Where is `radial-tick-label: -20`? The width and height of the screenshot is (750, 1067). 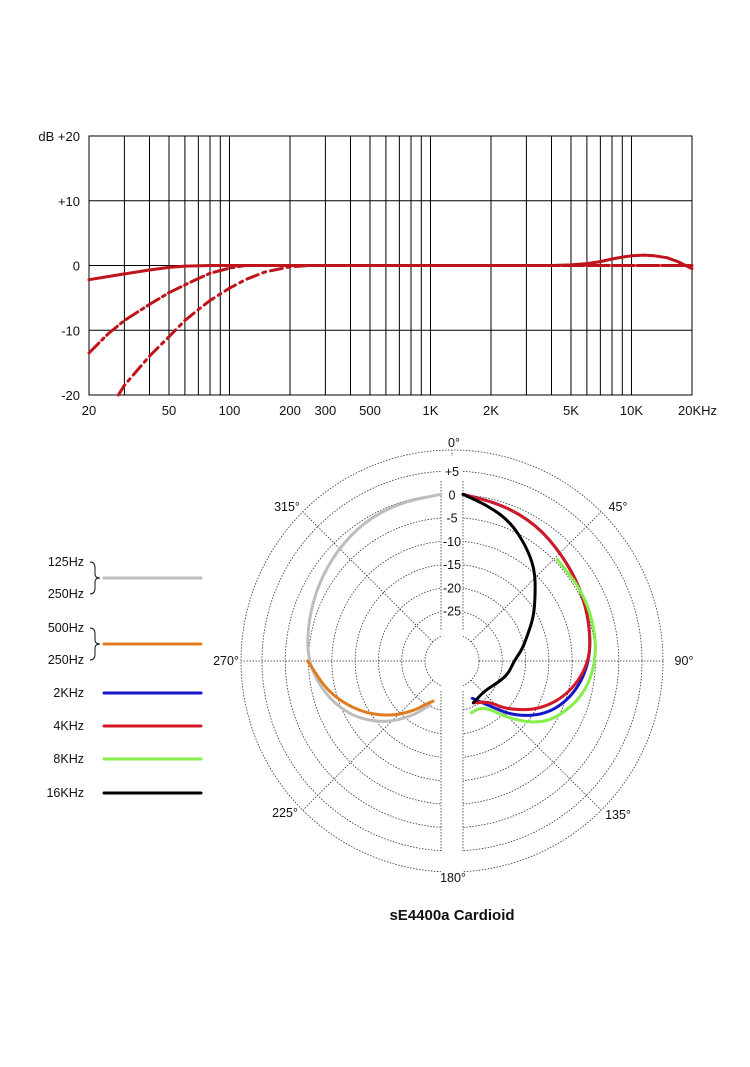 radial-tick-label: -20 is located at coordinates (452, 588).